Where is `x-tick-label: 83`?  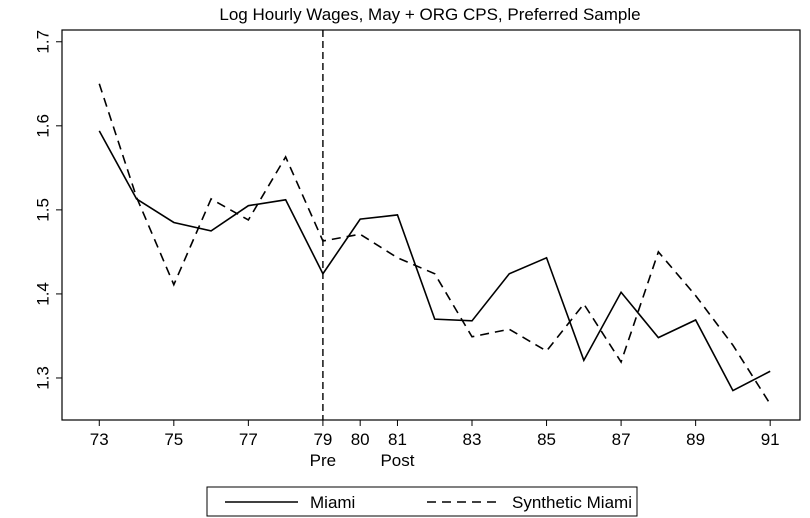 x-tick-label: 83 is located at coordinates (472, 439).